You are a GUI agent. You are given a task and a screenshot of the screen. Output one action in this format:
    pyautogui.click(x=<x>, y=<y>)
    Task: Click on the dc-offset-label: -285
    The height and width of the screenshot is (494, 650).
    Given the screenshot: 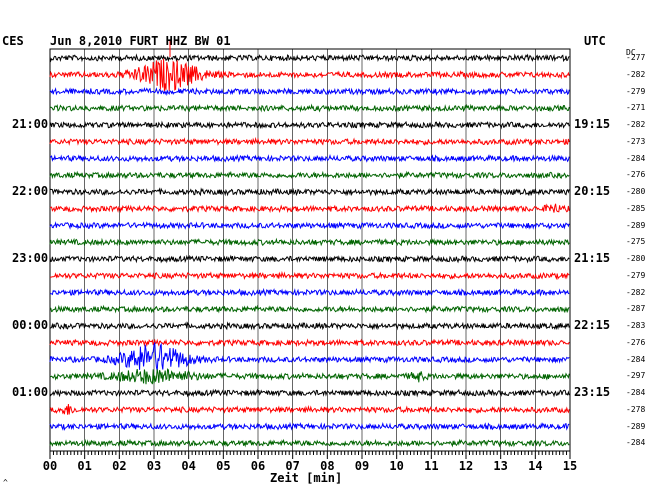 What is the action you would take?
    pyautogui.click(x=636, y=208)
    